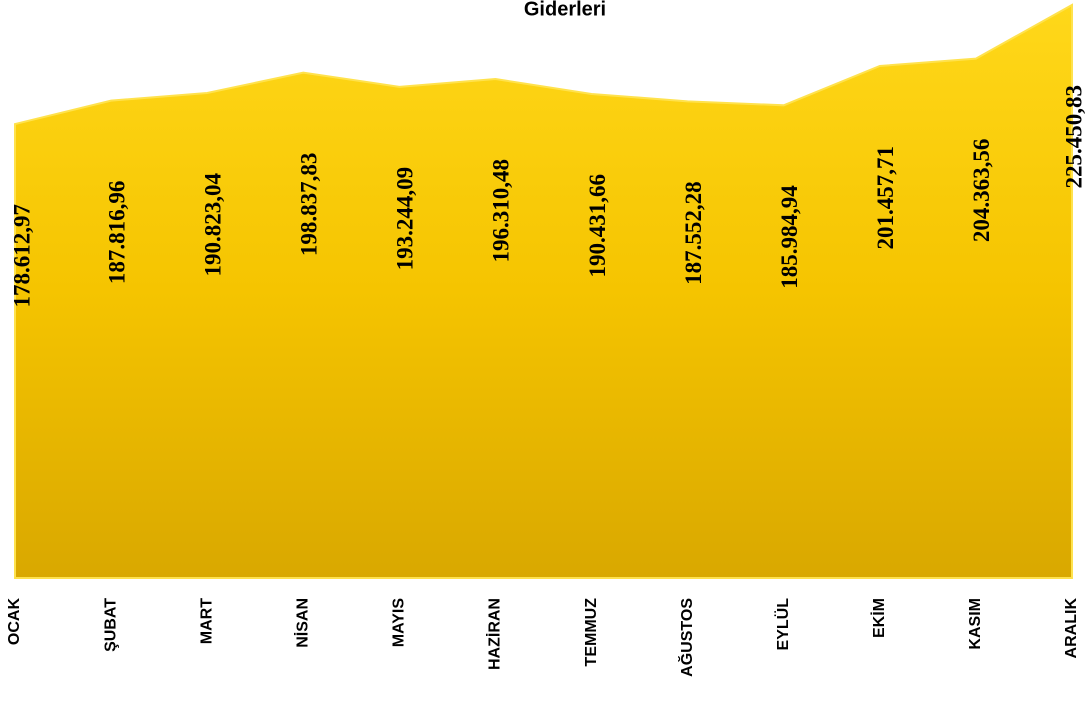 This screenshot has height=711, width=1087. What do you see at coordinates (309, 205) in the screenshot?
I see `data-label: 198.837,83` at bounding box center [309, 205].